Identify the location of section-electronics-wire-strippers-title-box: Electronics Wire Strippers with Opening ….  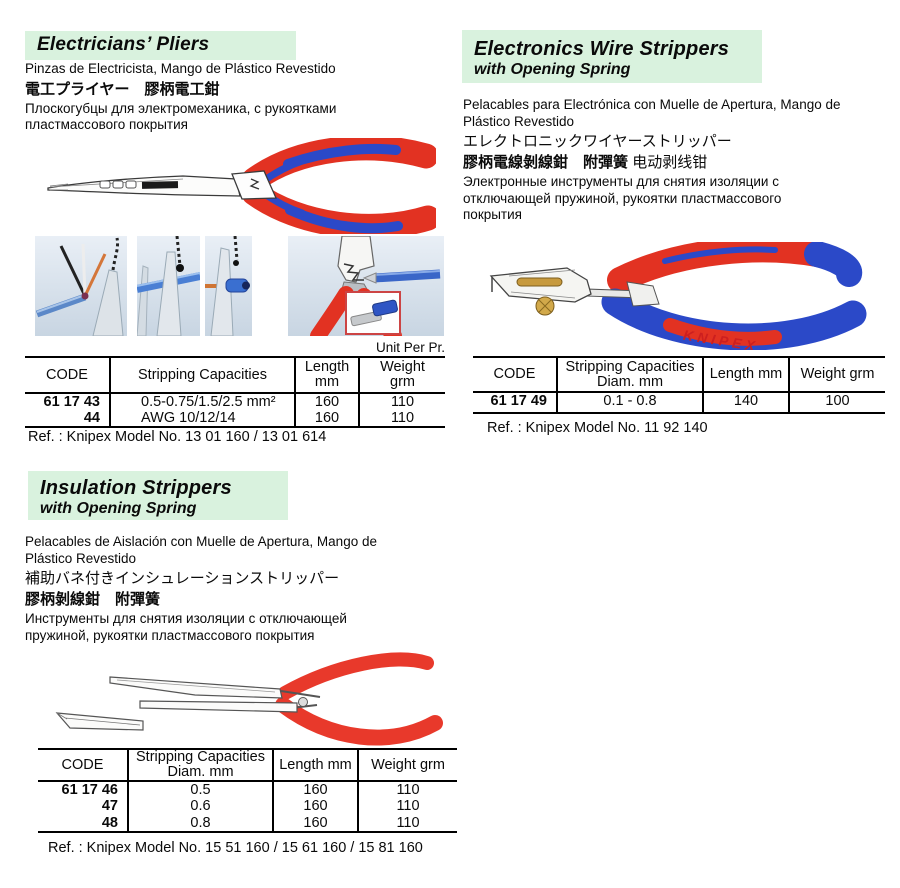
(612, 56).